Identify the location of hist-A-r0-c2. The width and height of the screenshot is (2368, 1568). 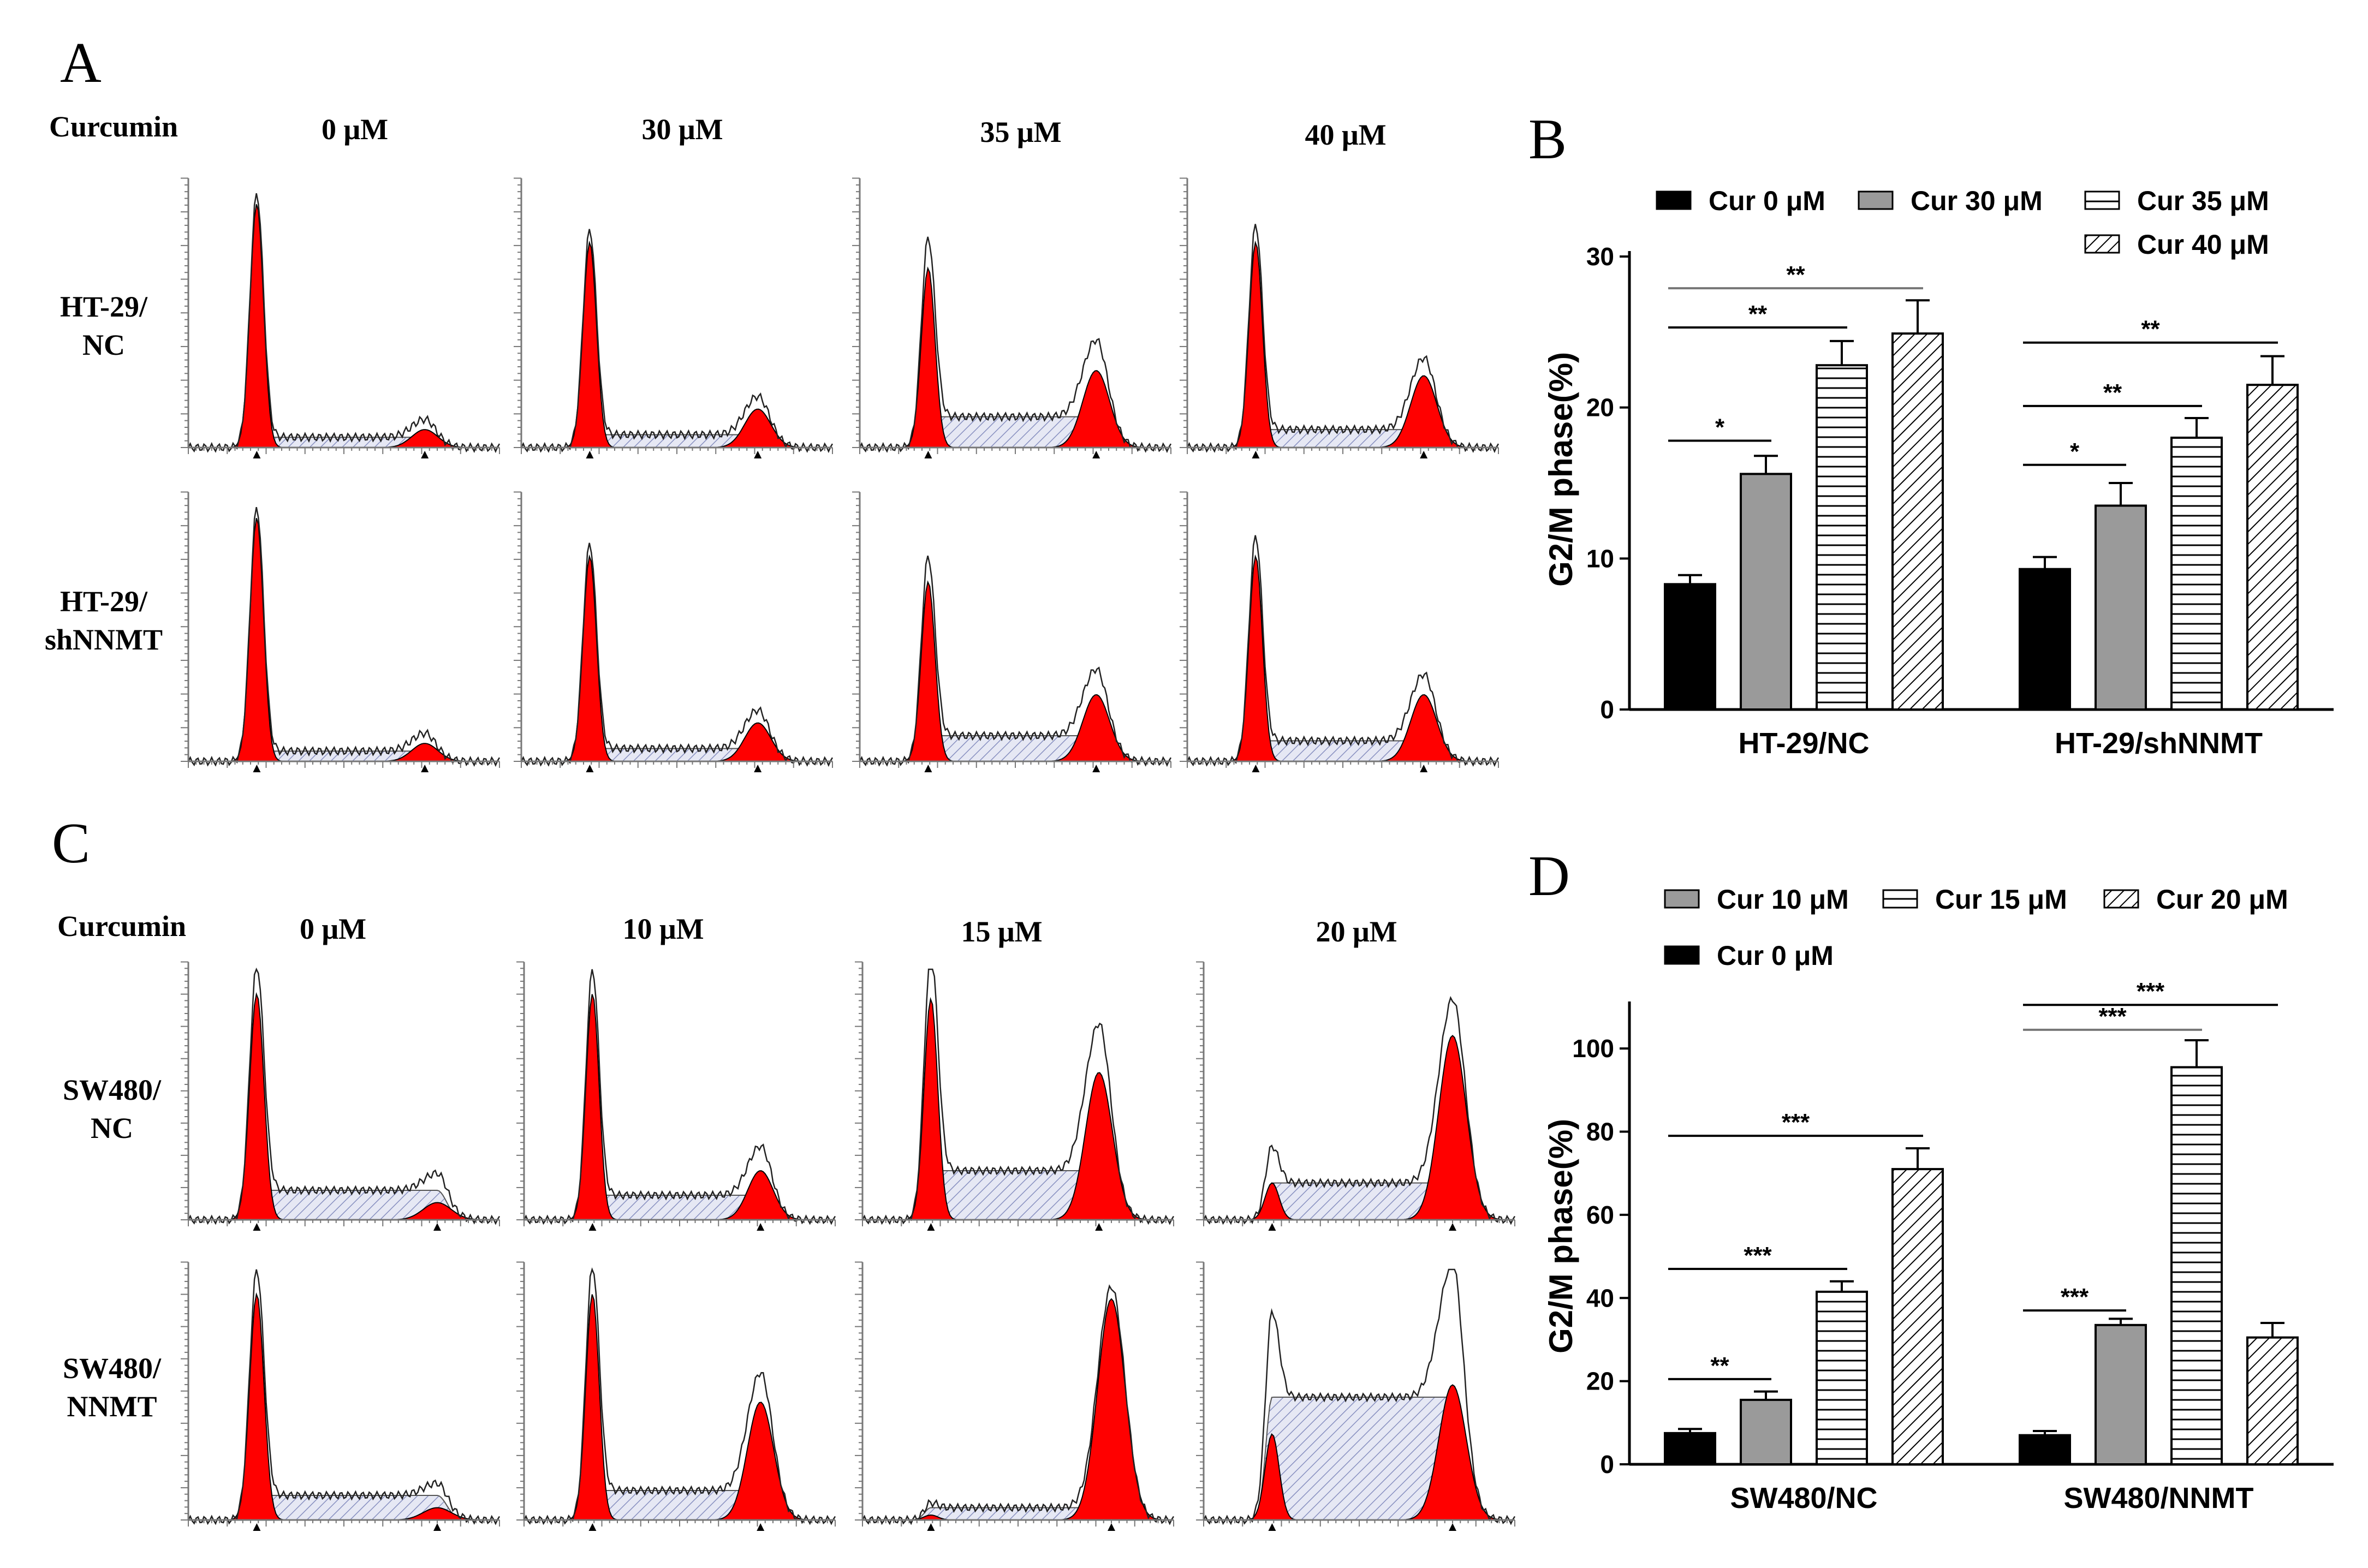
(1012, 318).